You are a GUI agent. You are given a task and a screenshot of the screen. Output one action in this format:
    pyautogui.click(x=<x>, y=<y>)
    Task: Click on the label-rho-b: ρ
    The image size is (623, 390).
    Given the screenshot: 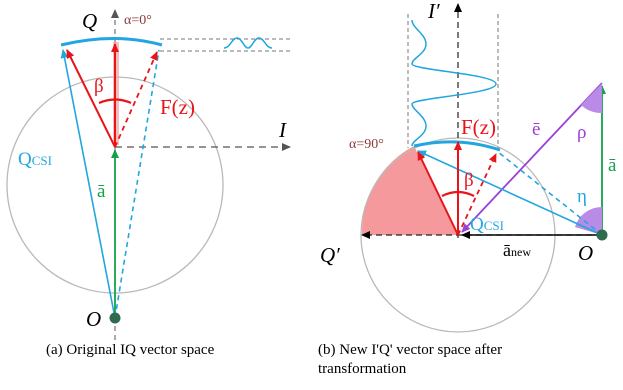 What is the action you would take?
    pyautogui.click(x=581, y=132)
    